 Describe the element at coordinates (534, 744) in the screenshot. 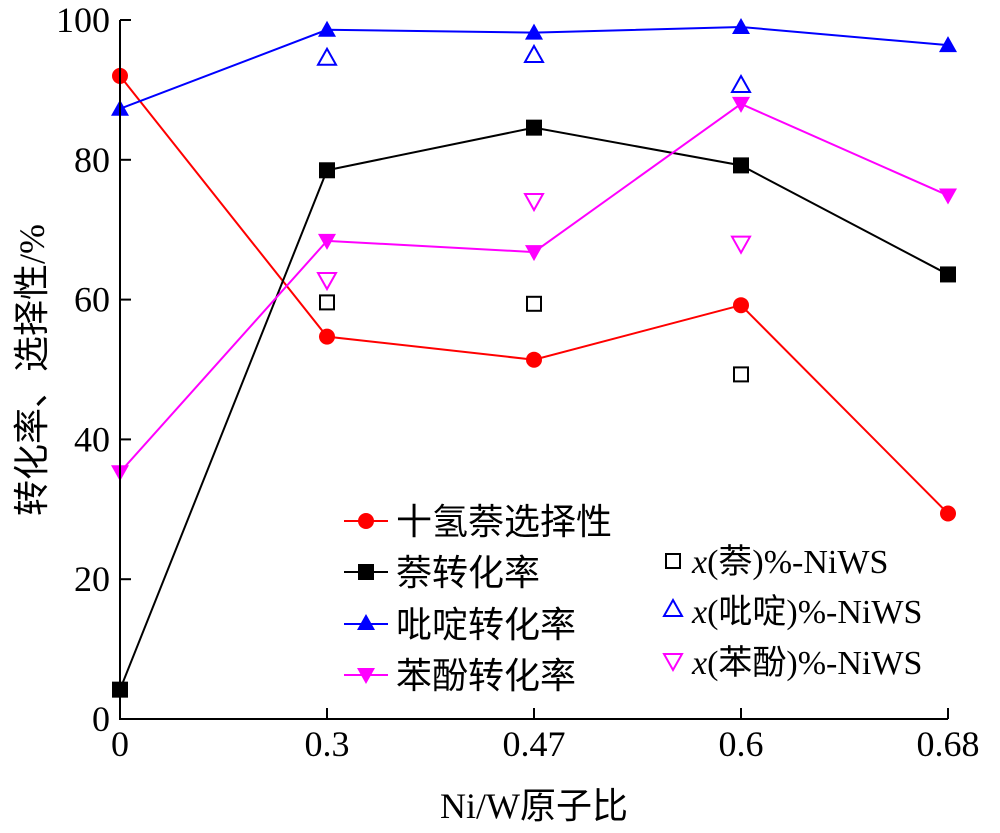

I see `x-tick-label-2: 0.47` at that location.